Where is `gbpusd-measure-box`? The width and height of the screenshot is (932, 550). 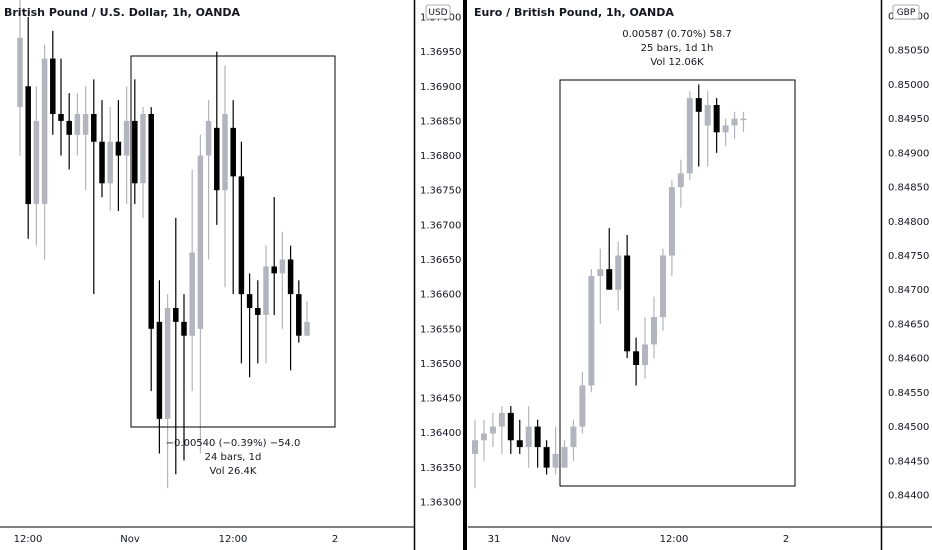 gbpusd-measure-box is located at coordinates (233, 241).